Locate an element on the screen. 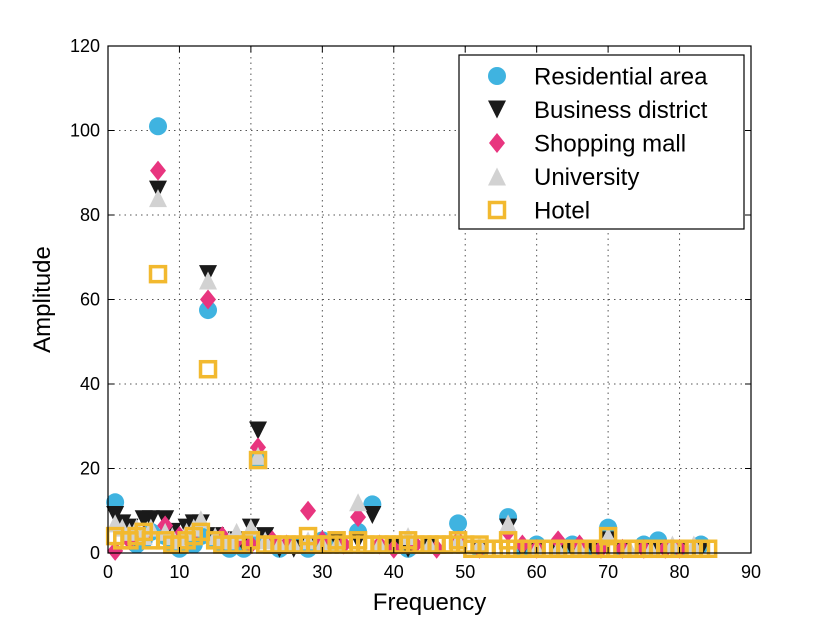 The image size is (831, 623). y-tick-label: 20 is located at coordinates (90, 469).